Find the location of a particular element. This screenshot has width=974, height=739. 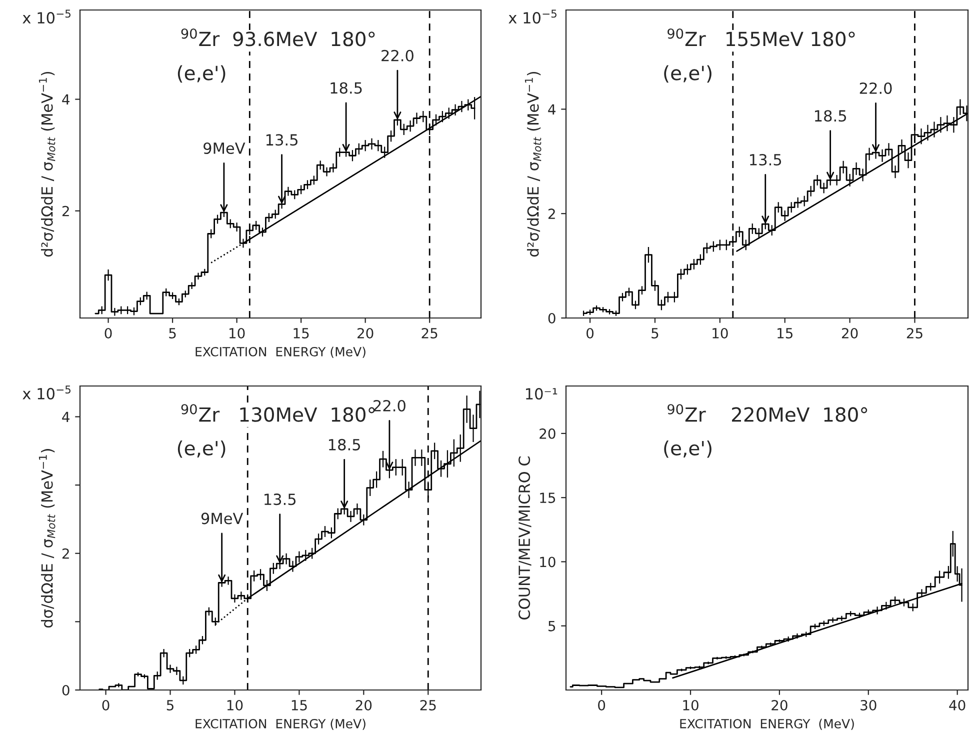

text: $^{90}$Zr 130MeV 180° is located at coordinates (278, 413).